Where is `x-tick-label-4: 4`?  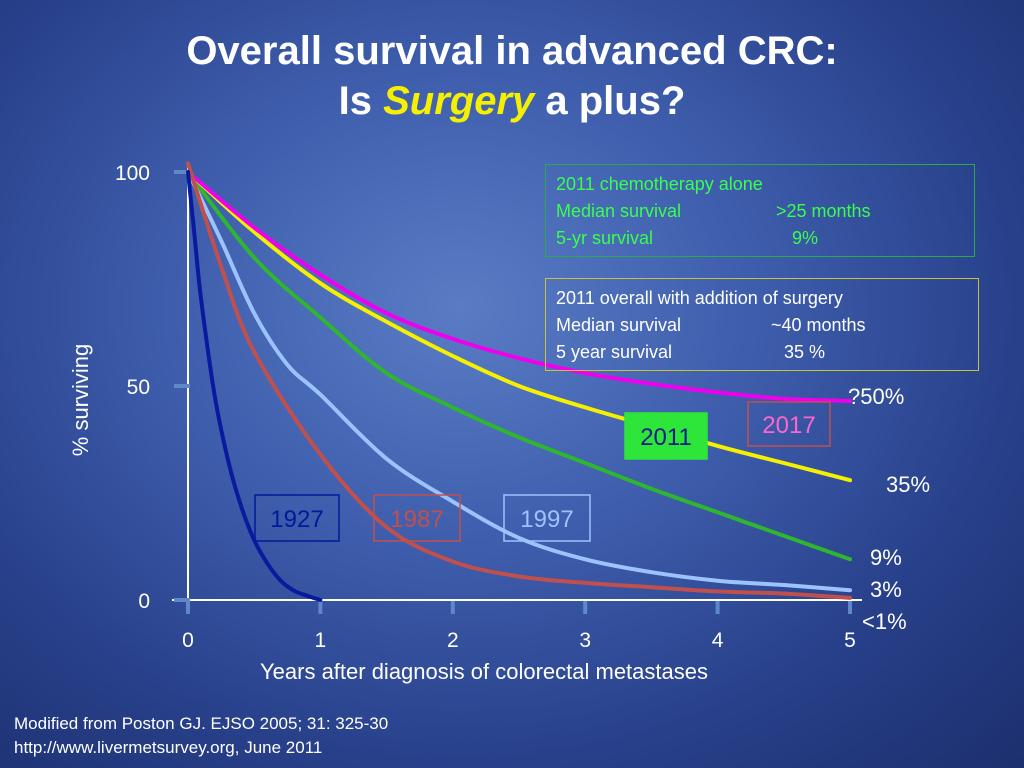
x-tick-label-4: 4 is located at coordinates (718, 640).